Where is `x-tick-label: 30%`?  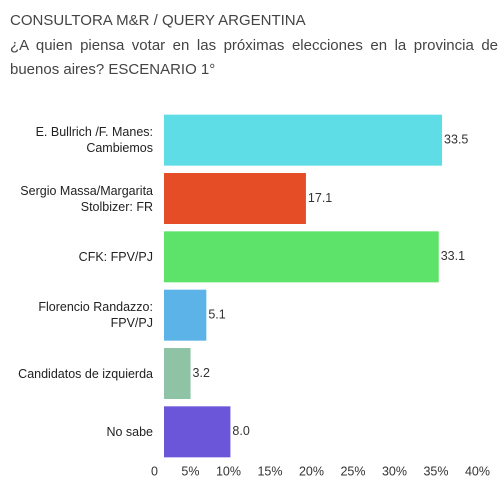
x-tick-label: 30% is located at coordinates (394, 471).